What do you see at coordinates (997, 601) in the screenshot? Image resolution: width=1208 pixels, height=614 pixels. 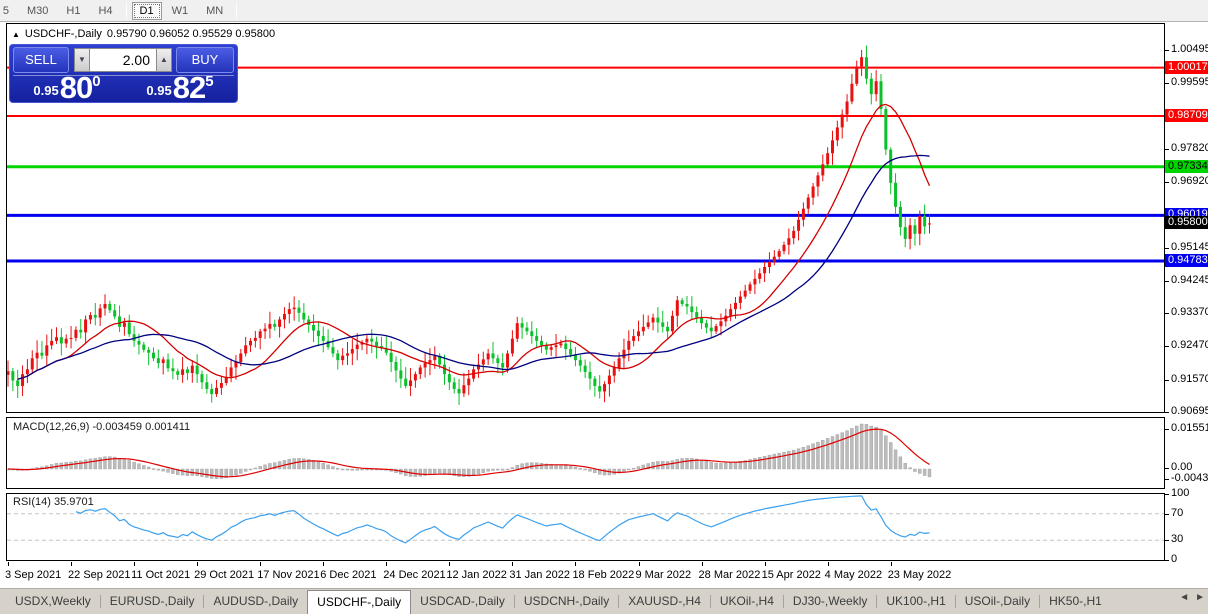 I see `chart-tab-usoil-daily: USOil-,Daily` at bounding box center [997, 601].